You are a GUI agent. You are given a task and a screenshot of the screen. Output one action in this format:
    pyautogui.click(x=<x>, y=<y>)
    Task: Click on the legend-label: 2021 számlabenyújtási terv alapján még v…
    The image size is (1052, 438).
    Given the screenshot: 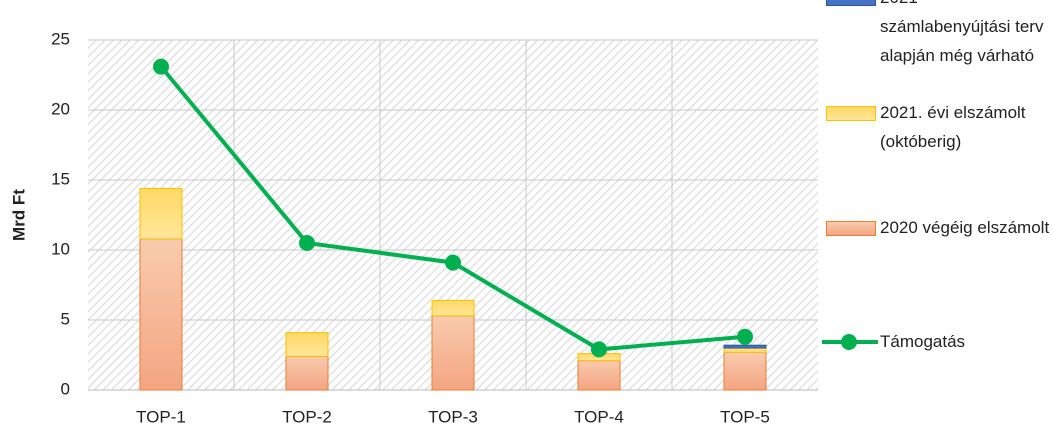 What is the action you would take?
    pyautogui.click(x=962, y=32)
    